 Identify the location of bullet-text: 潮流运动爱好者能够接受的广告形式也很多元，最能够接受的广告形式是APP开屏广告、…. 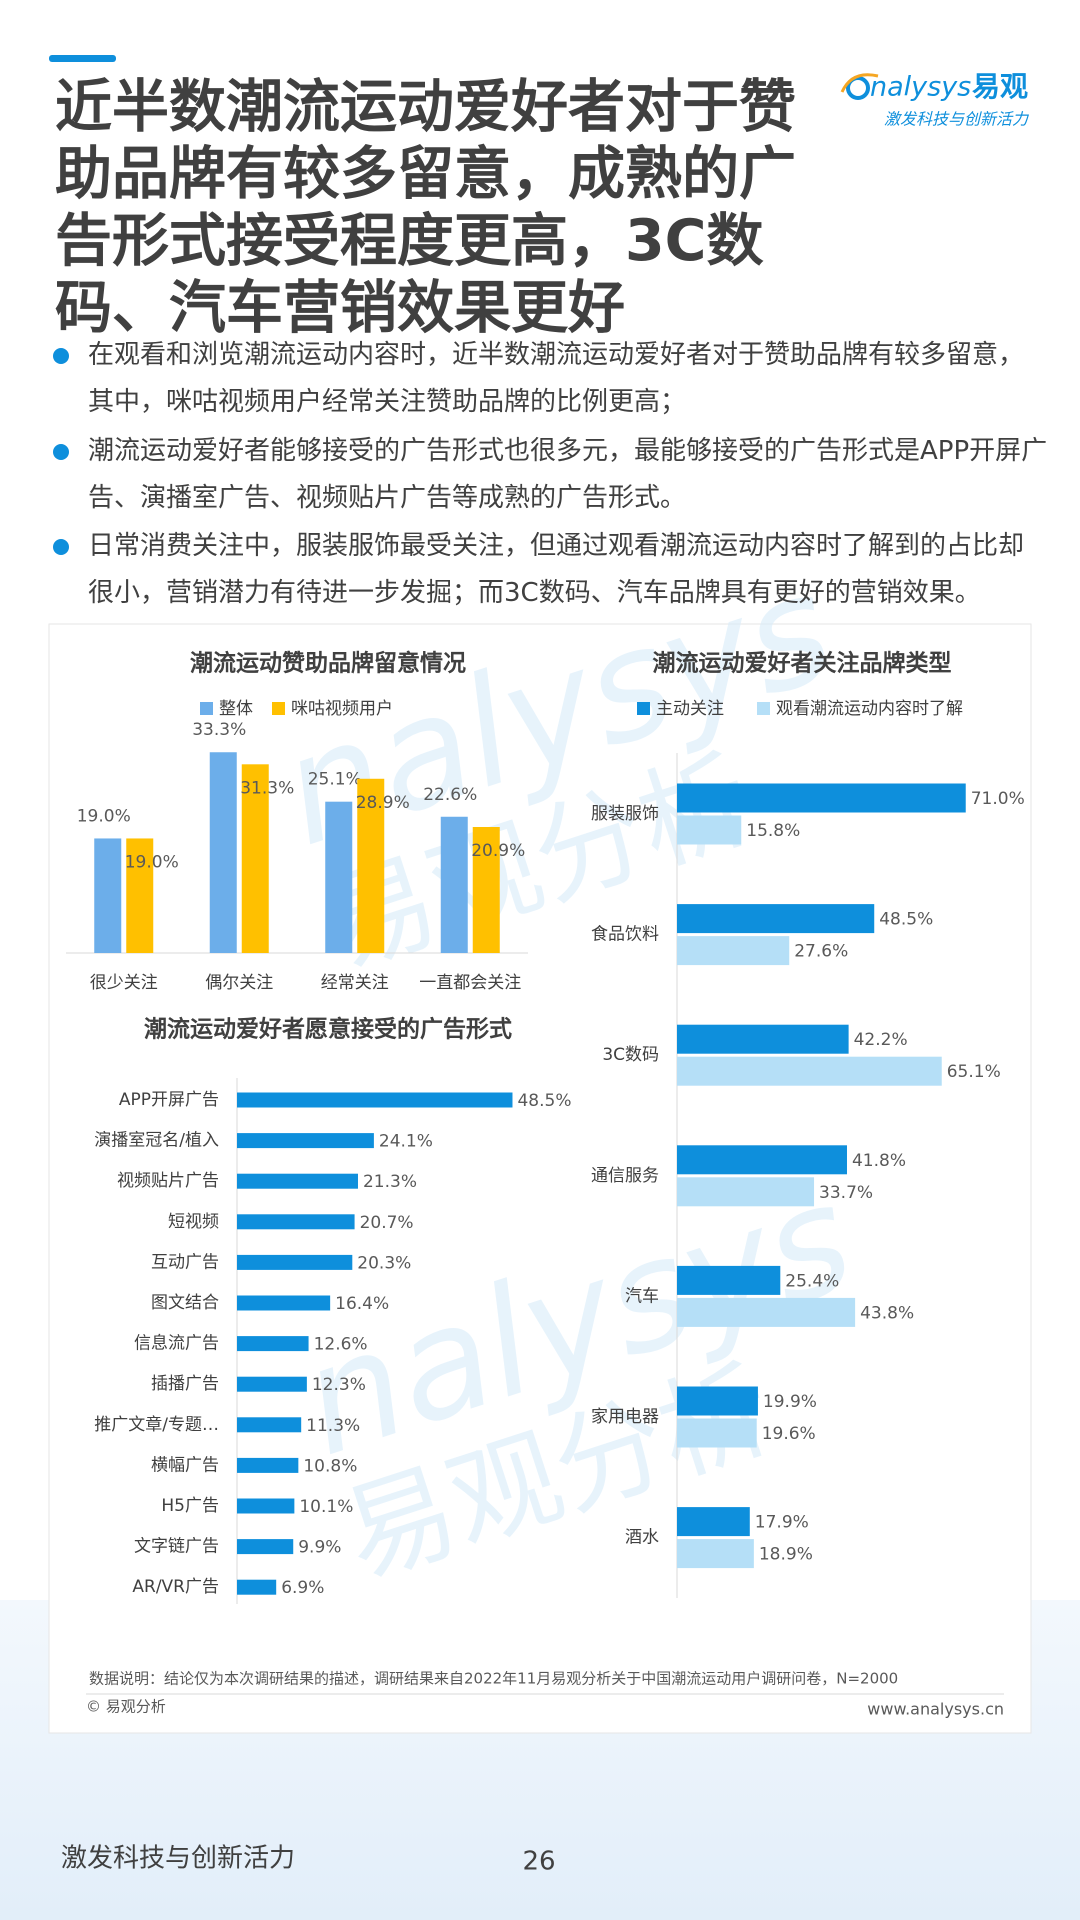
(568, 474).